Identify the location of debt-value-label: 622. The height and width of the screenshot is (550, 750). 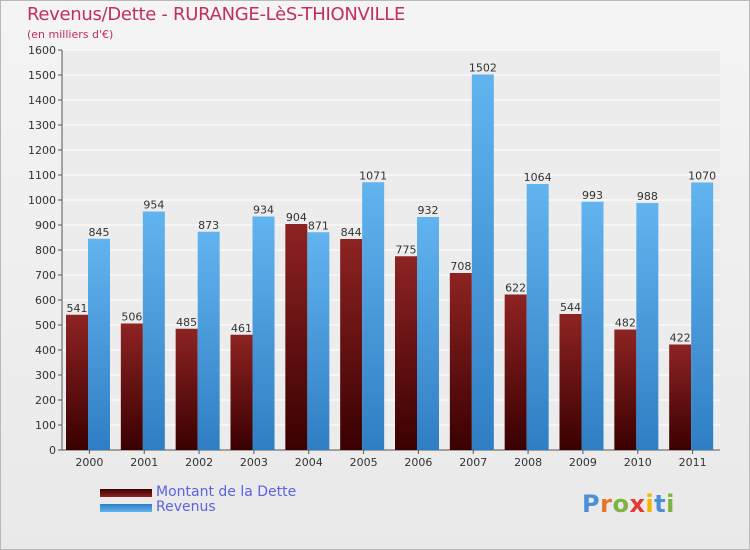
(515, 288).